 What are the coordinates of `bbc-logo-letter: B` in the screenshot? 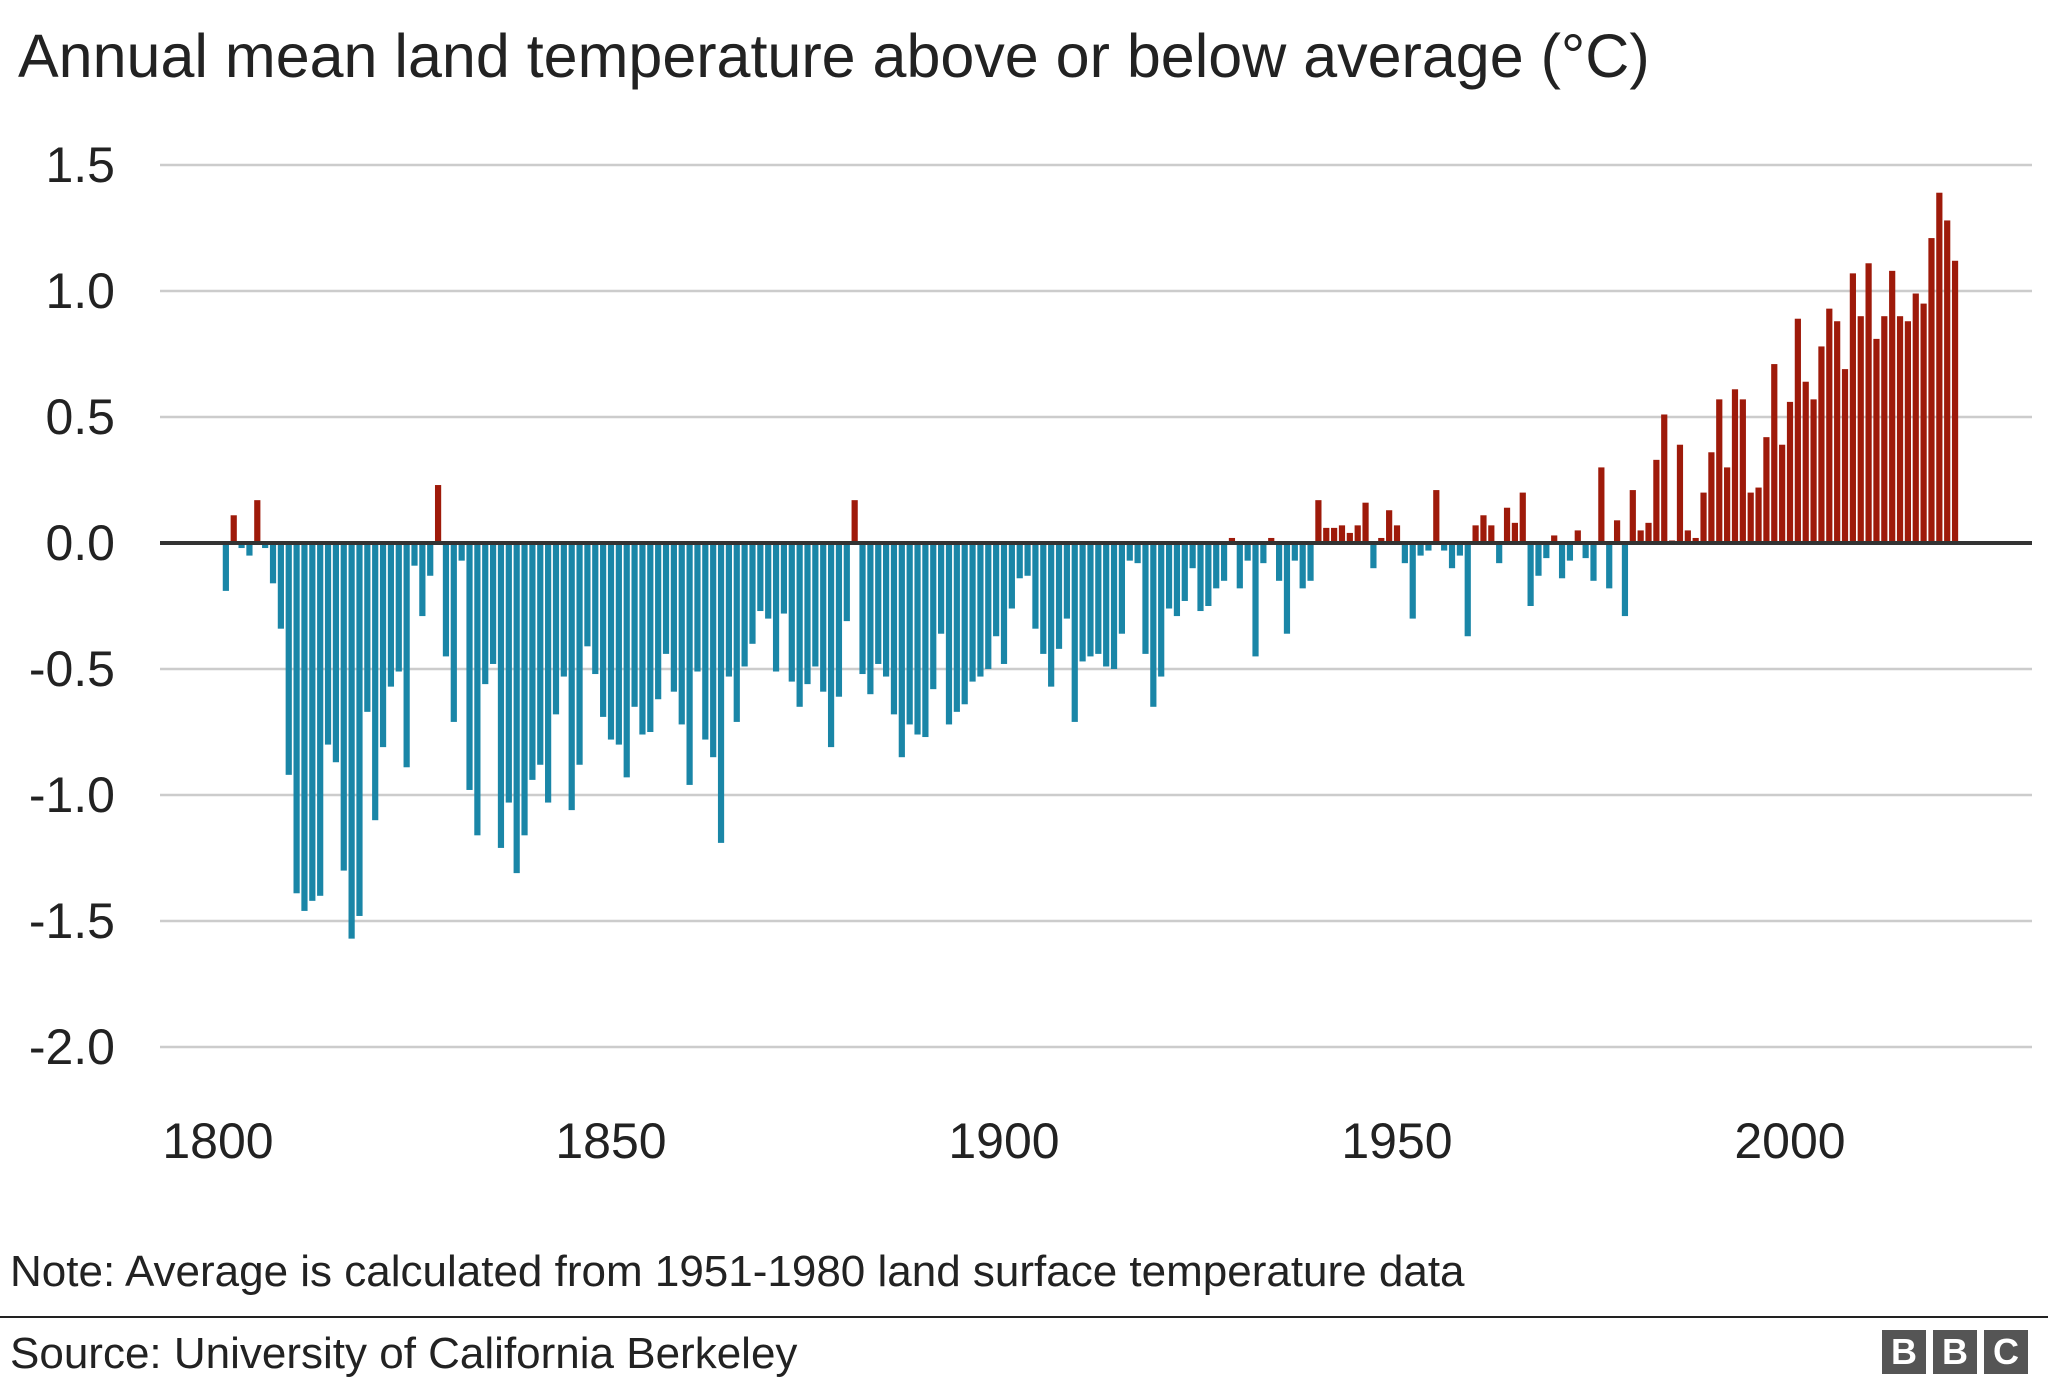 It's located at (1904, 1352).